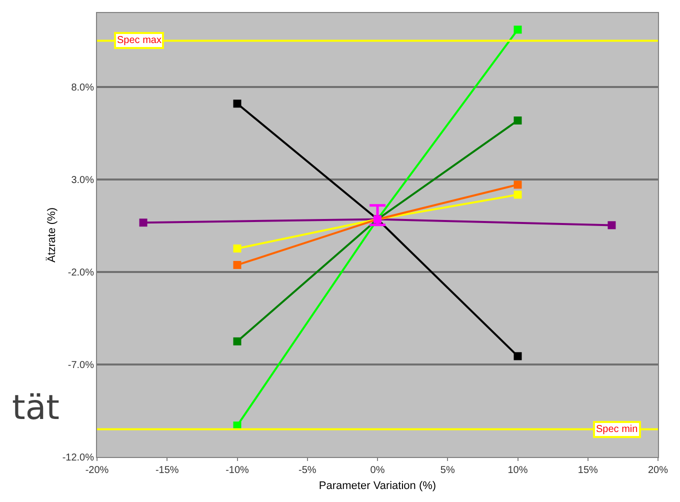  Describe the element at coordinates (518, 470) in the screenshot. I see `x-tick-label: 10%` at that location.